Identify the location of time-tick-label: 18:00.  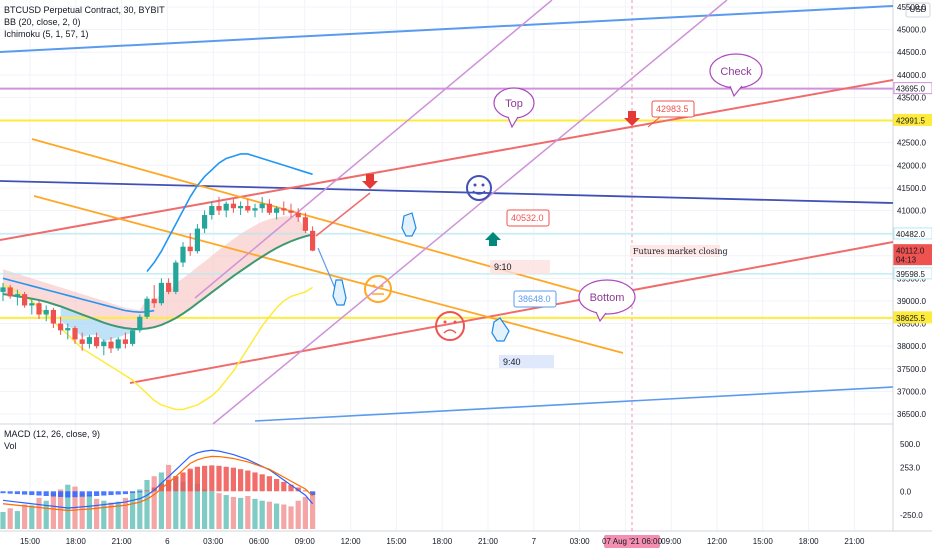
(76, 541).